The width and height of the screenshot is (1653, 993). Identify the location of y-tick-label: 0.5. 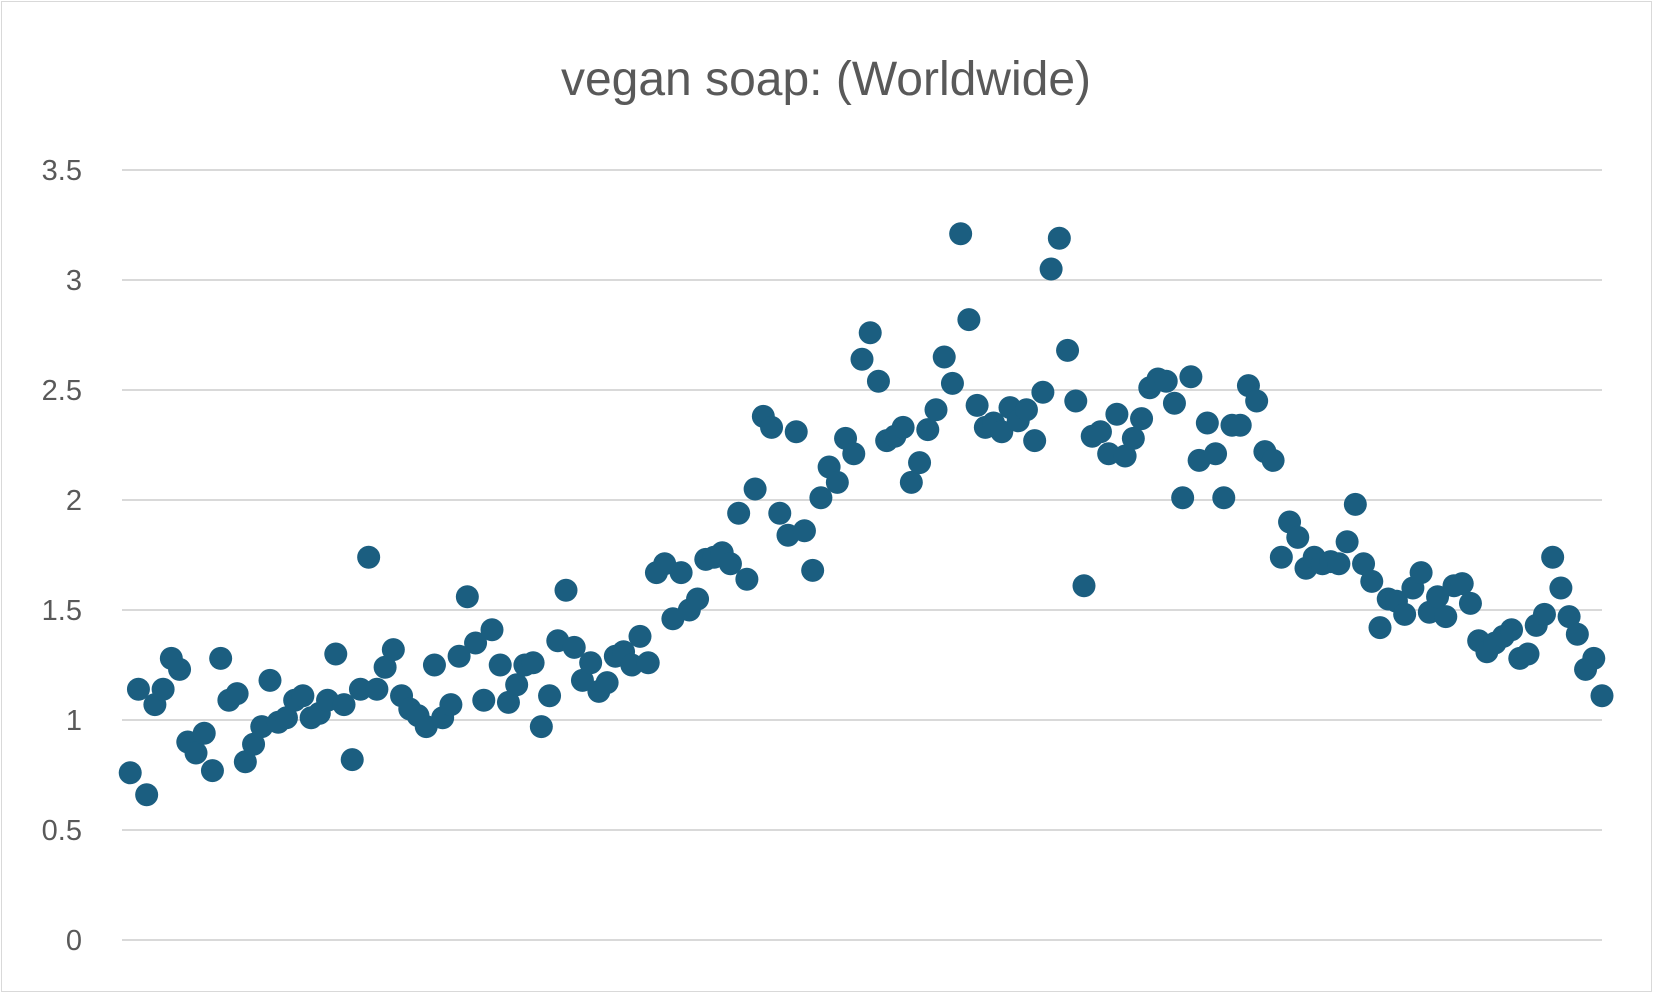
(62, 831).